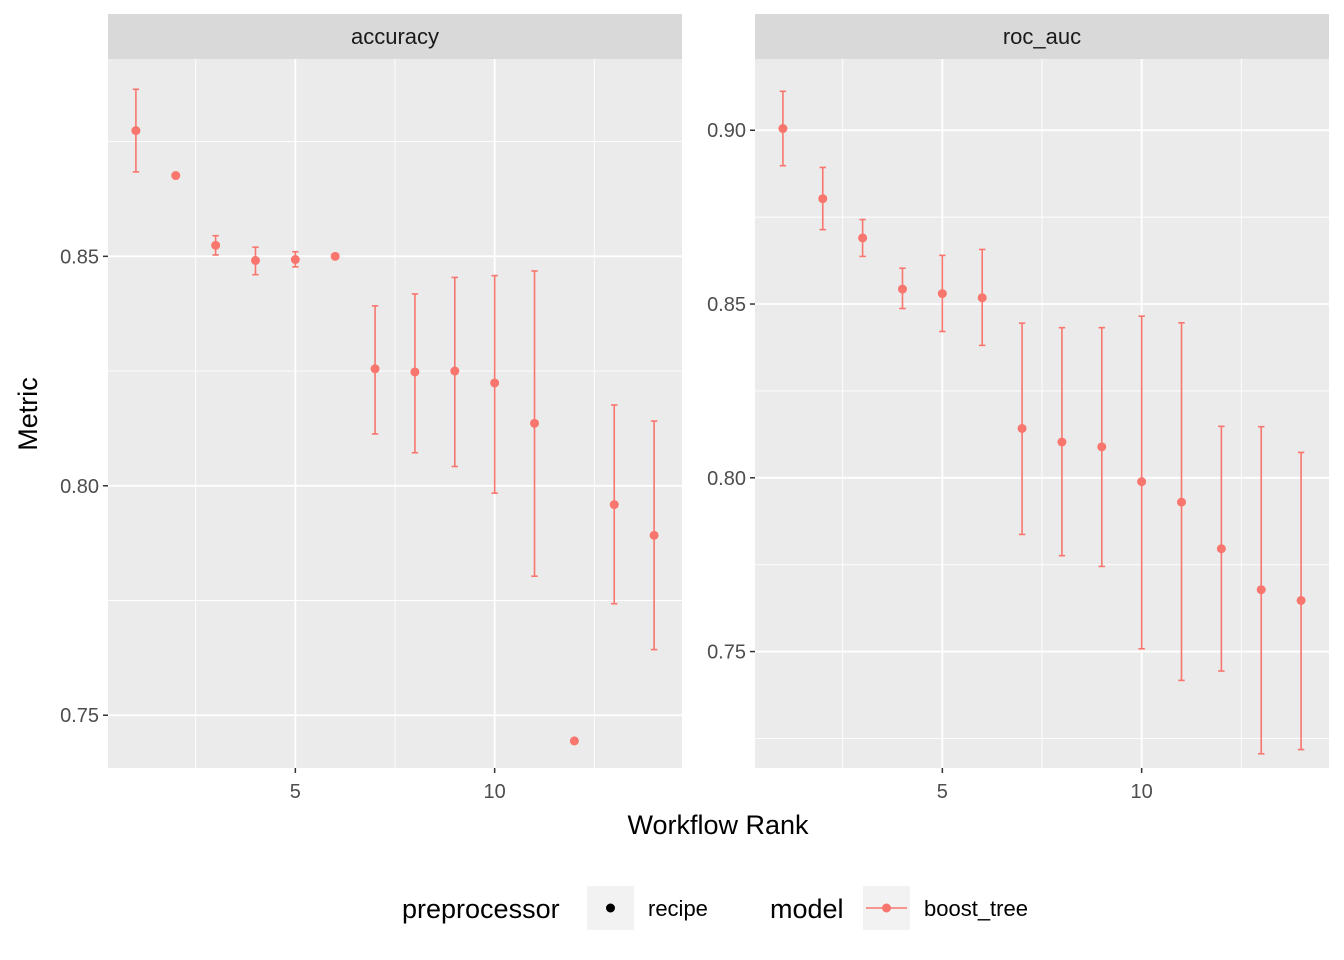 The width and height of the screenshot is (1344, 960). Describe the element at coordinates (715, 908) in the screenshot. I see `legend: preprocessor recipe model boost_tree` at that location.